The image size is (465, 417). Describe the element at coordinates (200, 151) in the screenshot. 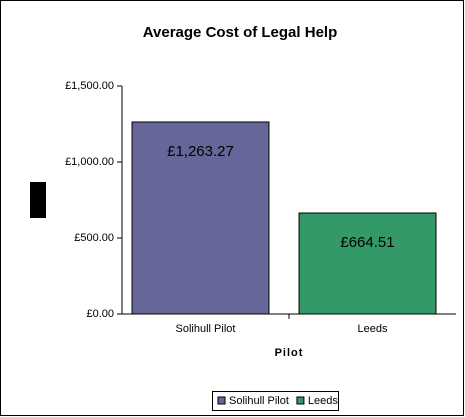

I see `data-label: £1,263.27` at that location.